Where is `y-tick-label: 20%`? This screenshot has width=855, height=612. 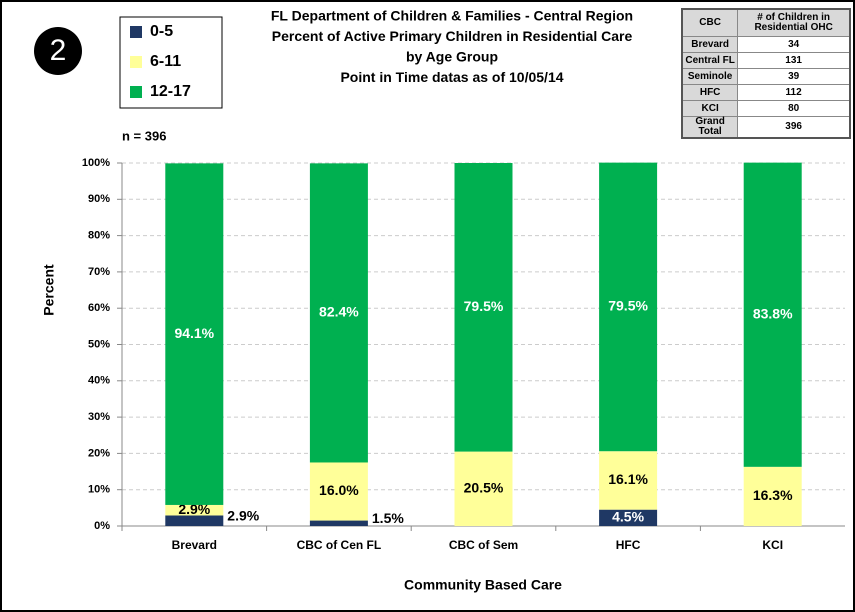 y-tick-label: 20% is located at coordinates (99, 453).